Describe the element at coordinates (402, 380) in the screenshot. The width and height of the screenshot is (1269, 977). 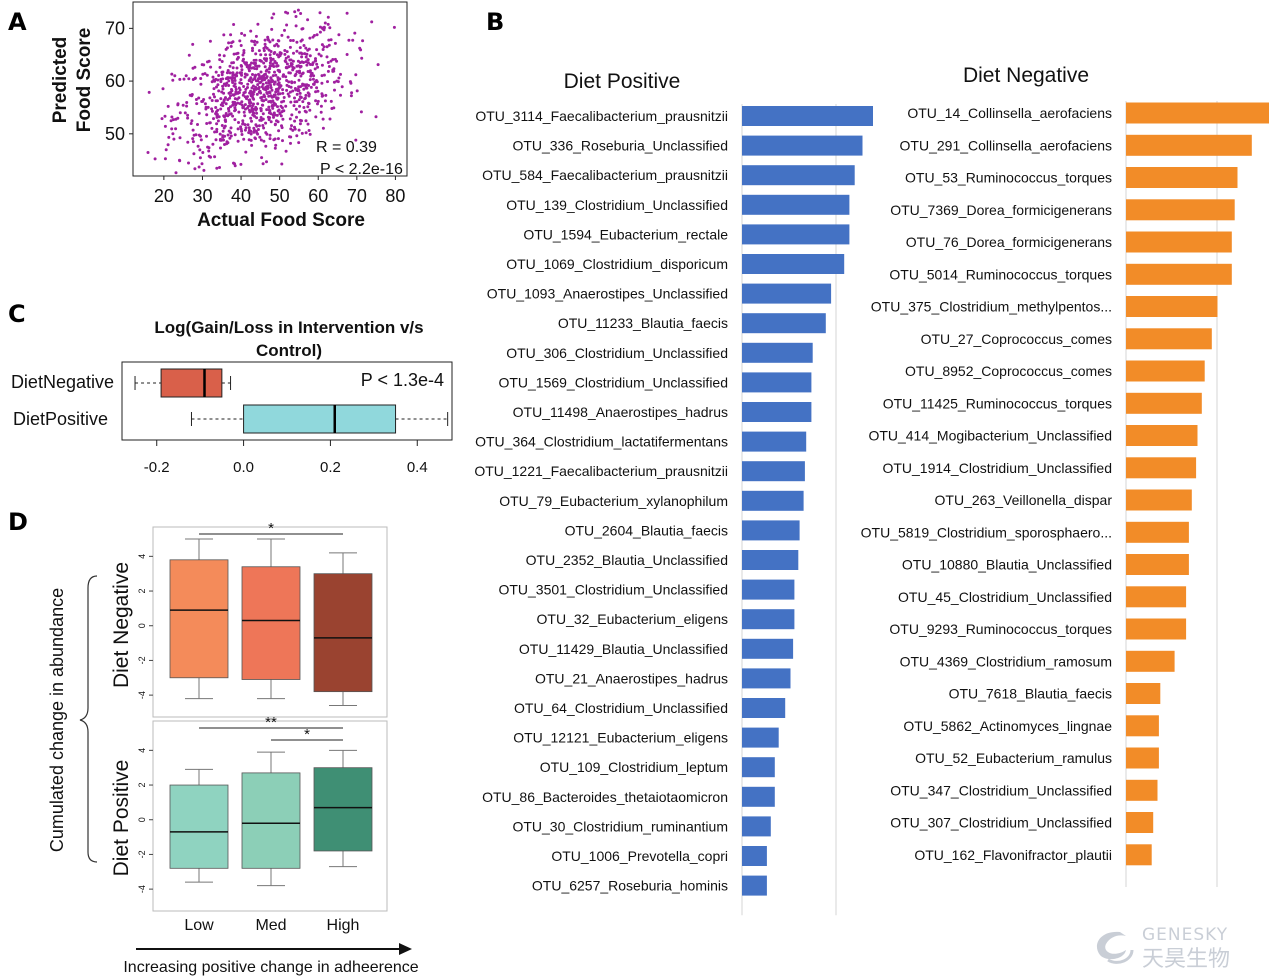
I see `boxplot-c-p-annotation: P < 1.3e-4` at that location.